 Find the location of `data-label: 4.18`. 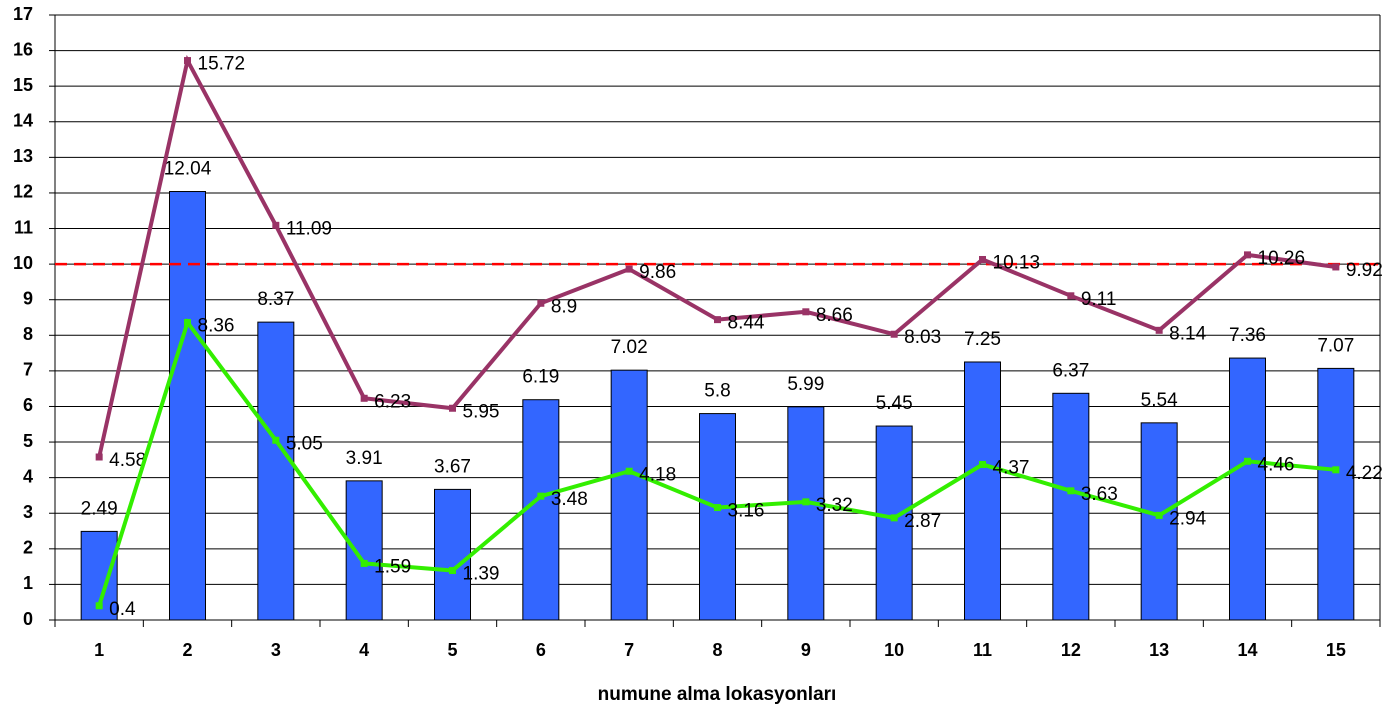

data-label: 4.18 is located at coordinates (657, 474).